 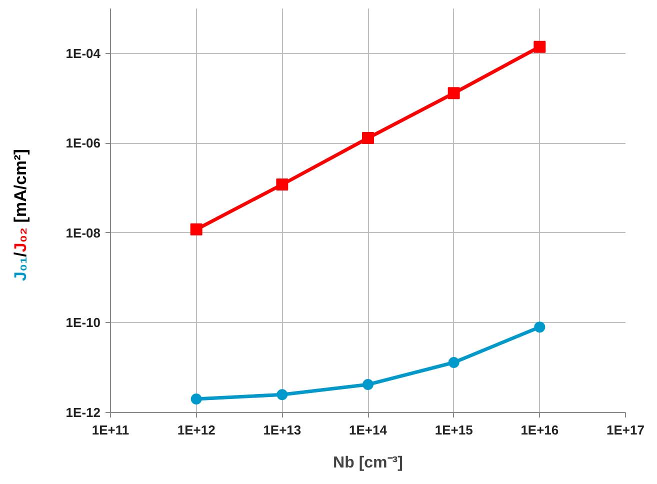 I want to click on x-tick-label: 1E+15, so click(x=453, y=430).